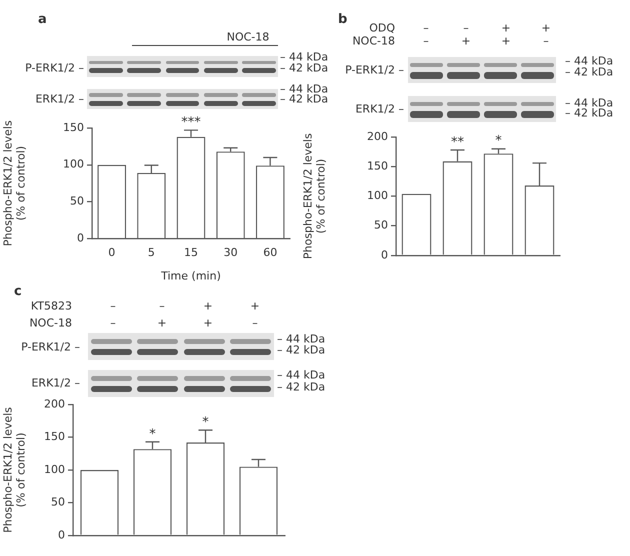 The width and height of the screenshot is (630, 556). Describe the element at coordinates (51, 306) in the screenshot. I see `text: KT5823` at that location.